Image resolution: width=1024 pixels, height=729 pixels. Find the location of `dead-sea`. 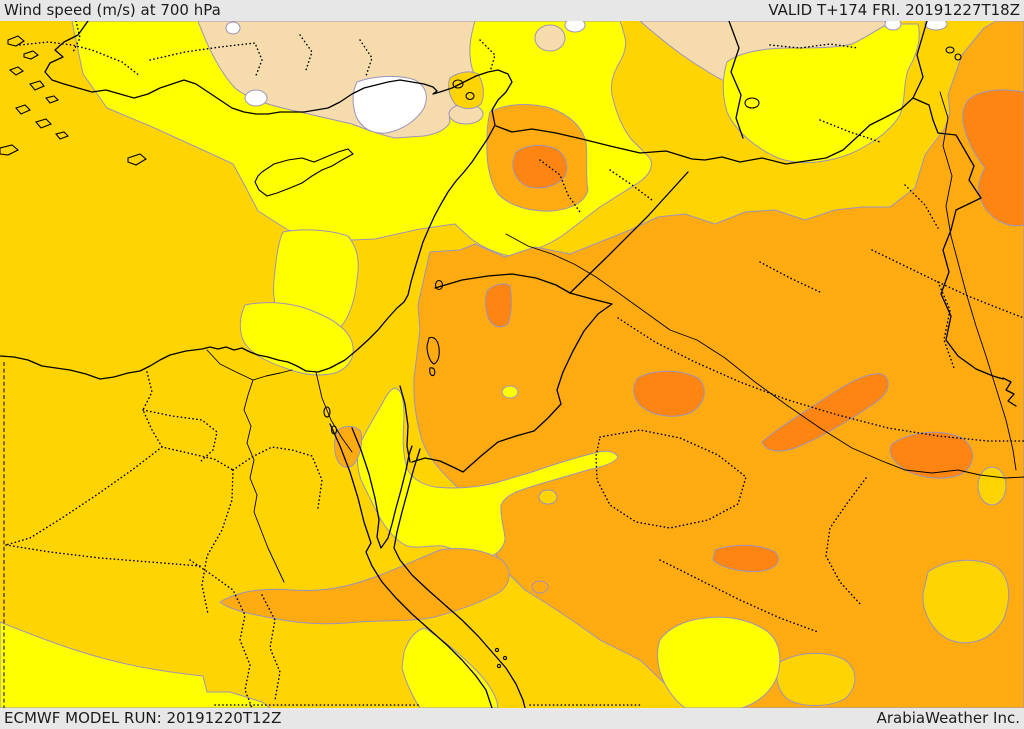

dead-sea is located at coordinates (433, 356).